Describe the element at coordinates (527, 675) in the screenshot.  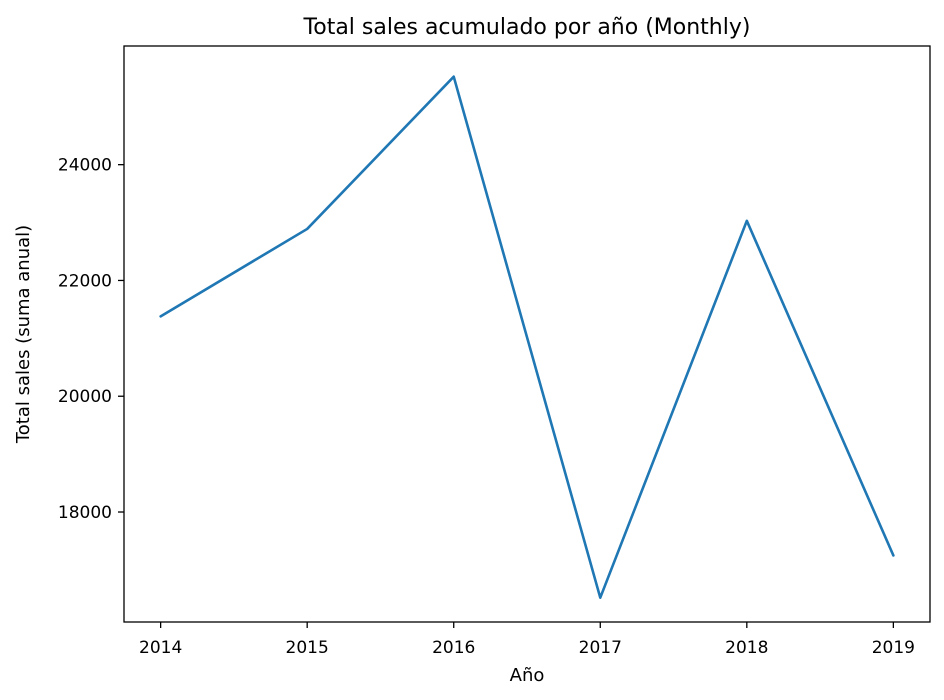
I see `x-axis-label: Año` at that location.